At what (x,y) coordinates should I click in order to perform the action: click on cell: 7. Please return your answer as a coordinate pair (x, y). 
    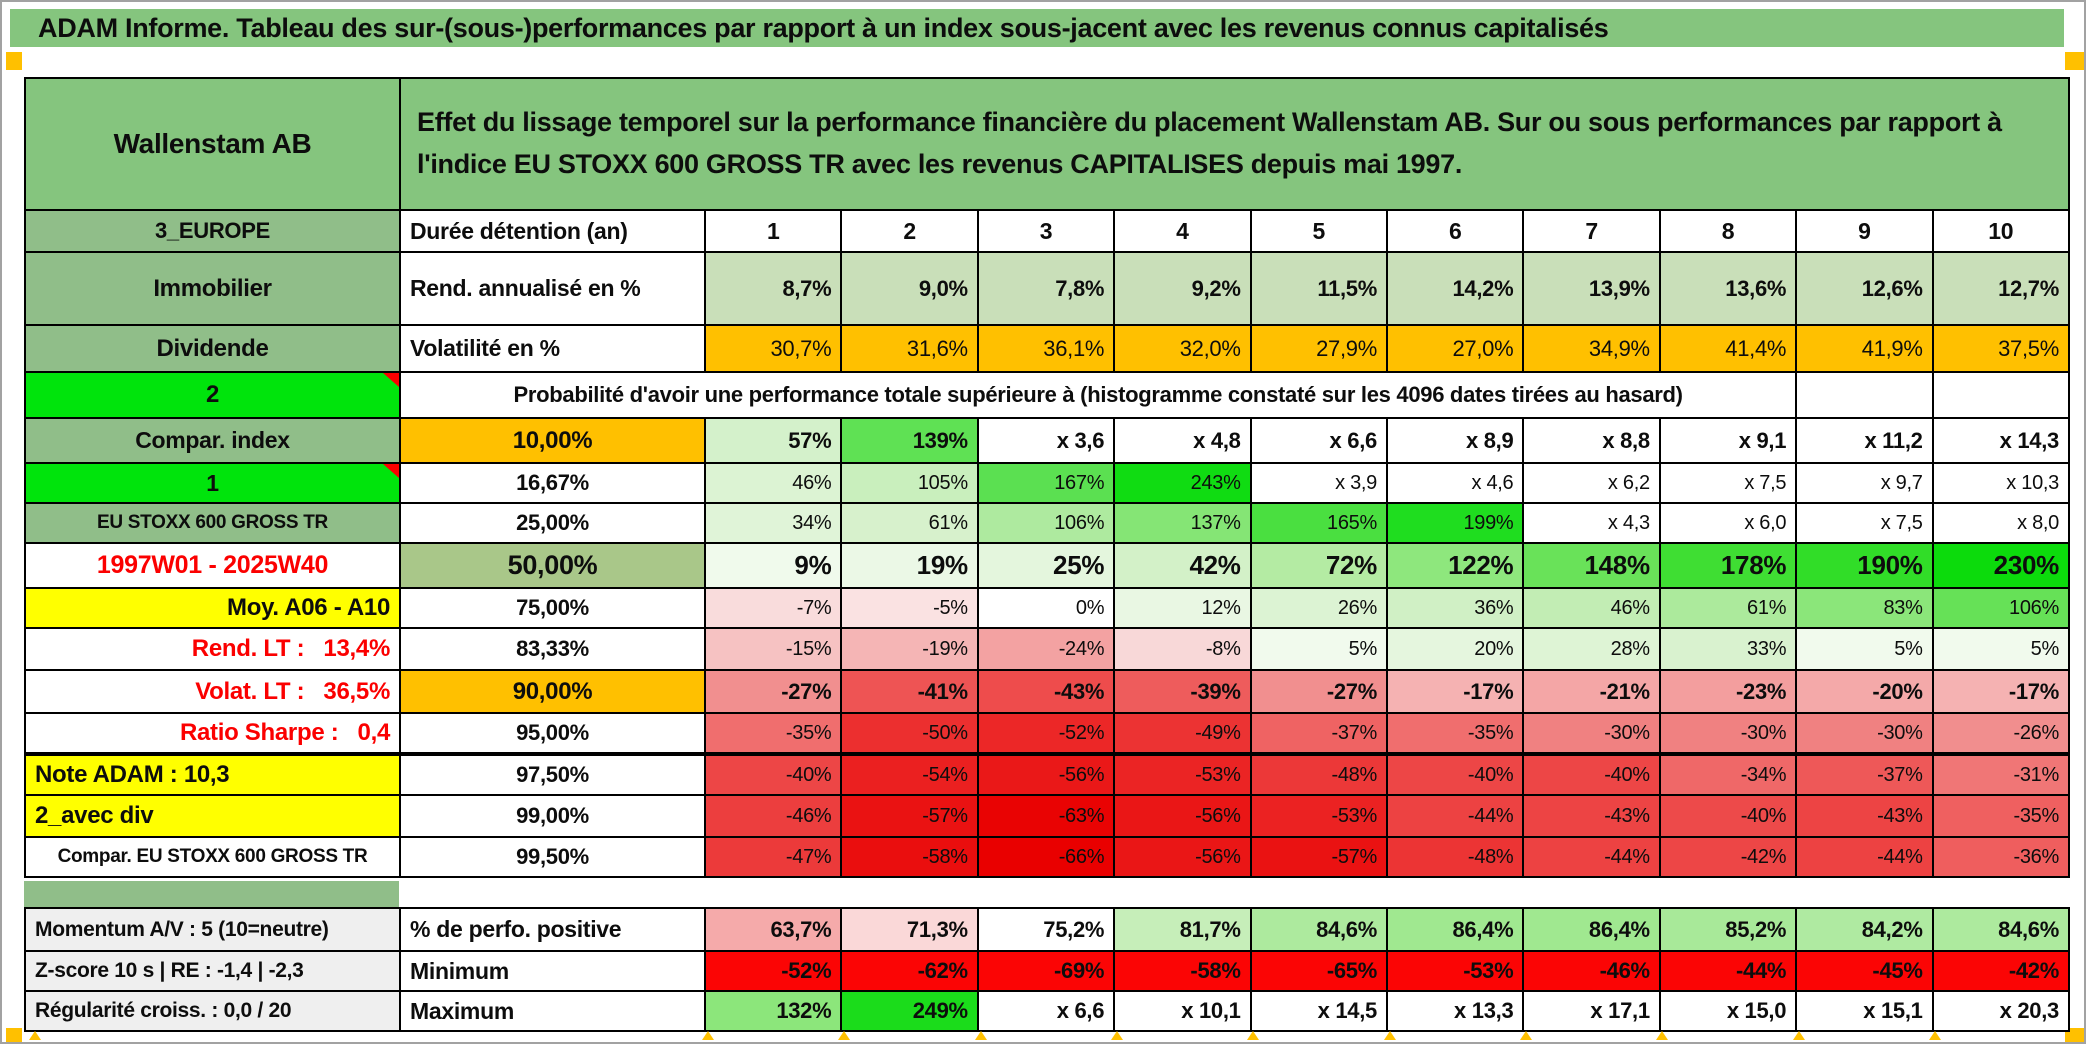
    Looking at the image, I should click on (1590, 230).